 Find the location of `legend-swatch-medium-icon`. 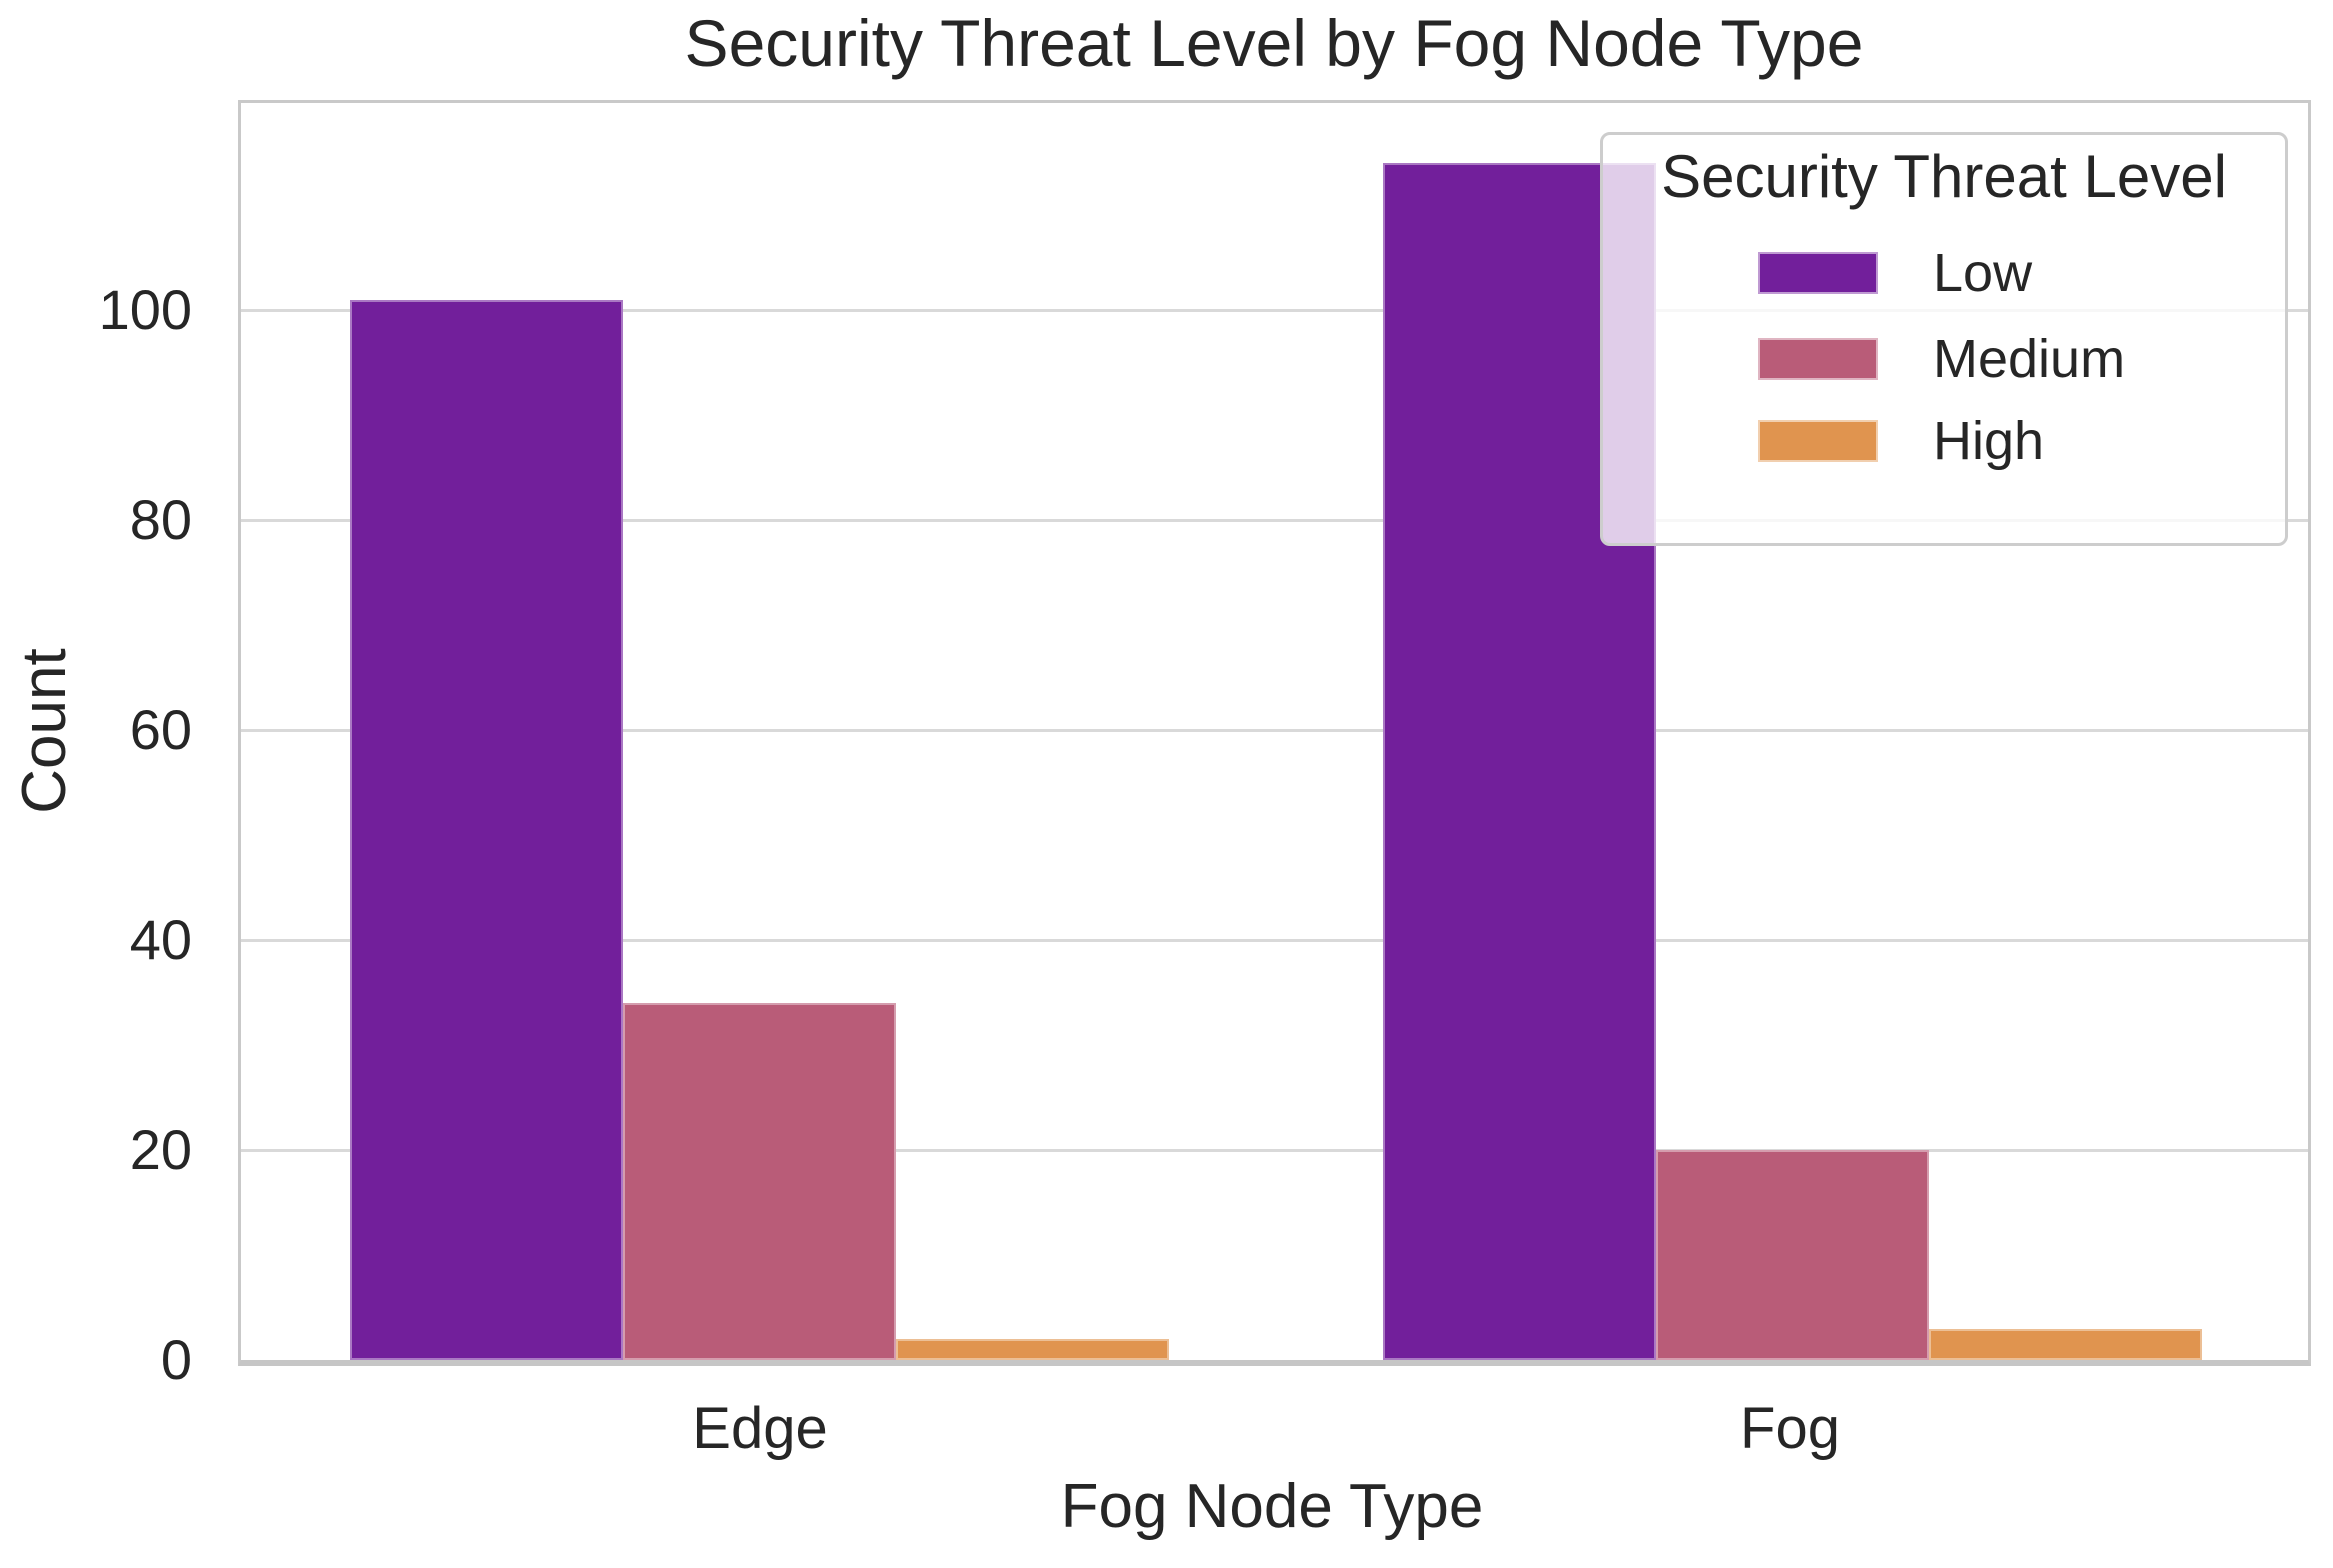

legend-swatch-medium-icon is located at coordinates (1818, 359).